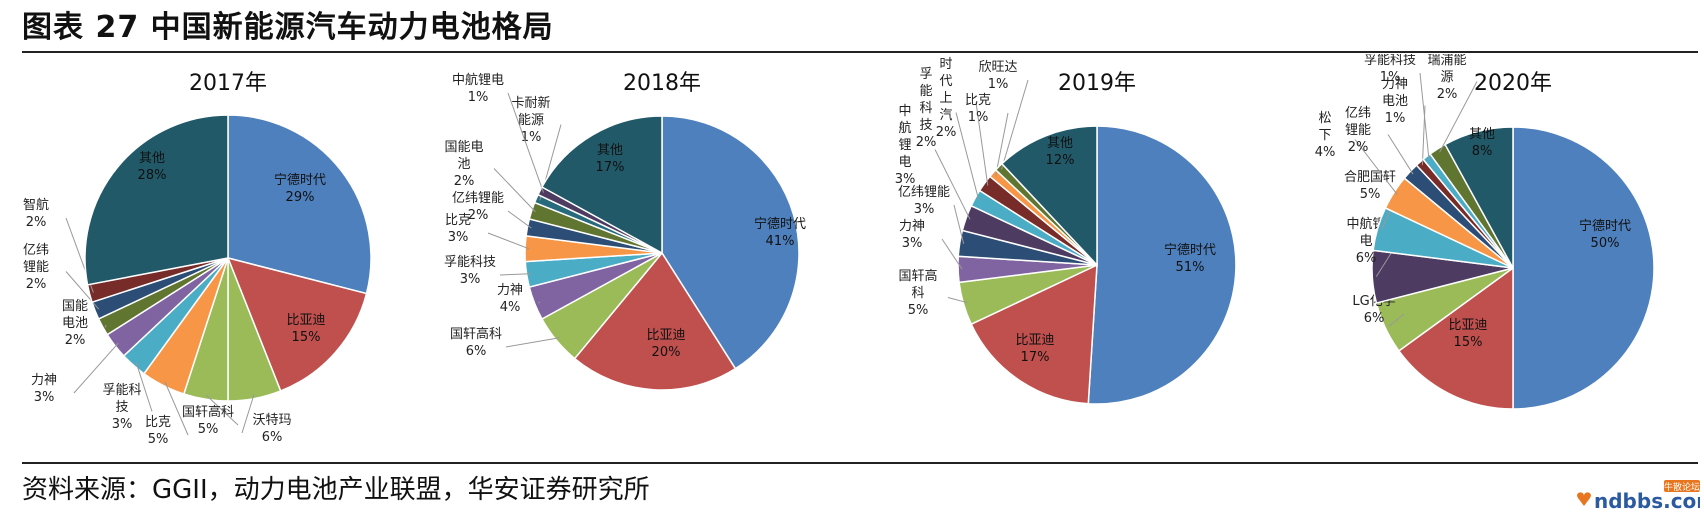 Image resolution: width=1704 pixels, height=522 pixels. What do you see at coordinates (1325, 135) in the screenshot?
I see `slice-label: 松下 4%` at bounding box center [1325, 135].